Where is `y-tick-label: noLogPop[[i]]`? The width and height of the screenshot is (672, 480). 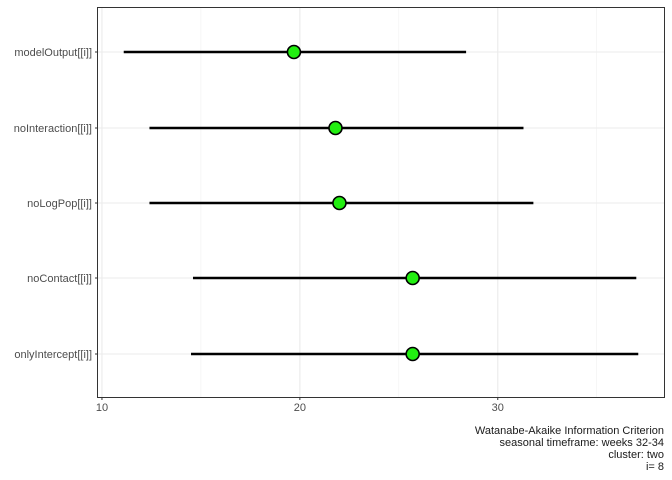
y-tick-label: noLogPop[[i]] is located at coordinates (59, 204).